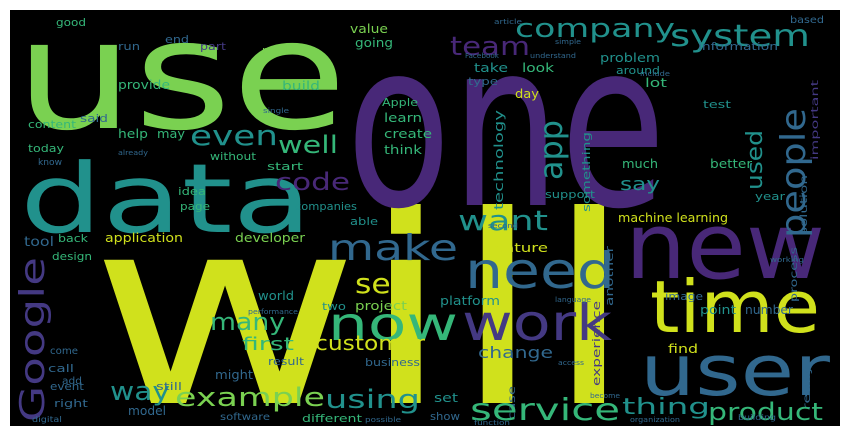 The image size is (852, 434). I want to click on word-system: system, so click(740, 36).